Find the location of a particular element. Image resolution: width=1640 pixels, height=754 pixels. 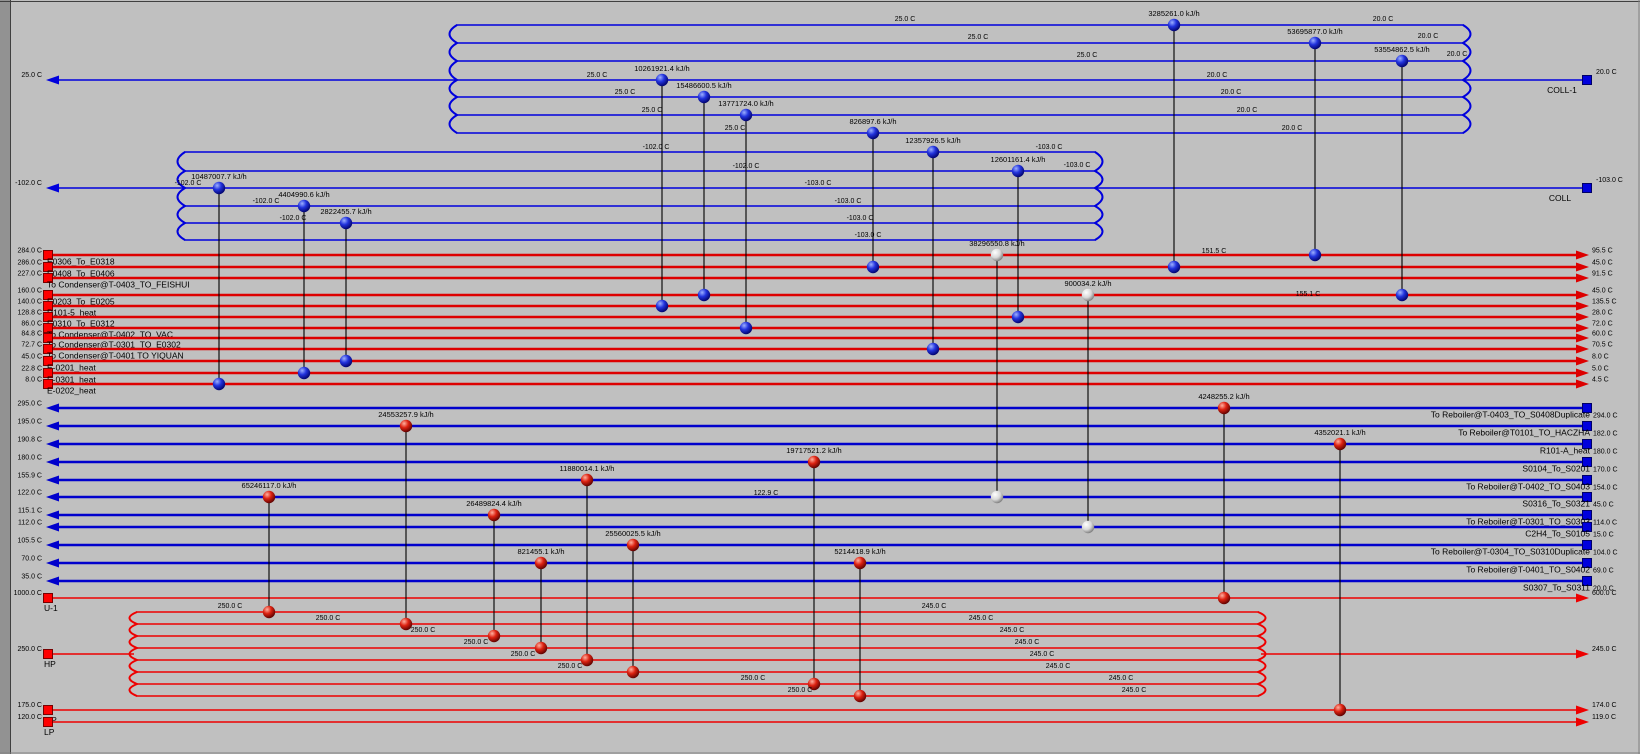

cold-stream-label: To Reboiler@T-0304_TO_S0310Duplicate is located at coordinates (1510, 552).